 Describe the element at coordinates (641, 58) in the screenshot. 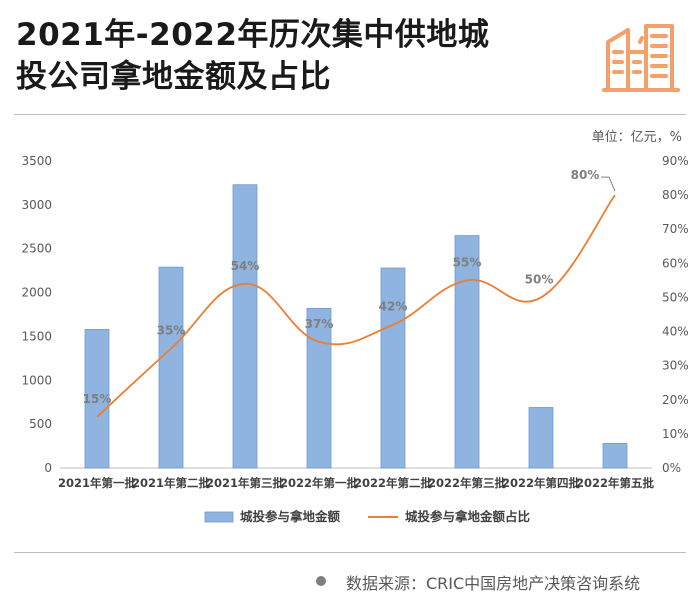

I see `city-buildings-icon` at that location.